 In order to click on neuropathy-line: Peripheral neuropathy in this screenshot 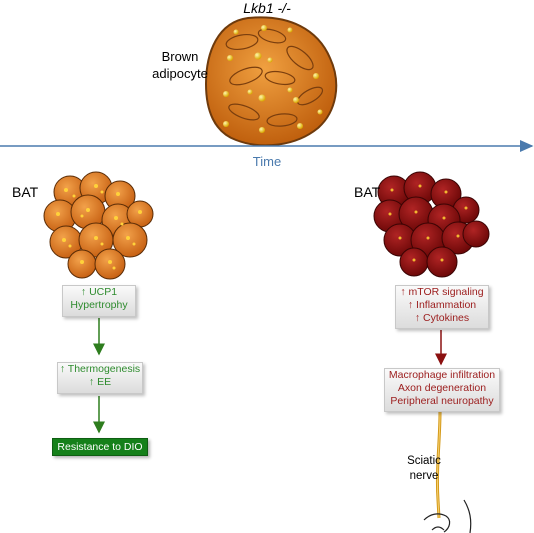, I will do `click(442, 401)`.